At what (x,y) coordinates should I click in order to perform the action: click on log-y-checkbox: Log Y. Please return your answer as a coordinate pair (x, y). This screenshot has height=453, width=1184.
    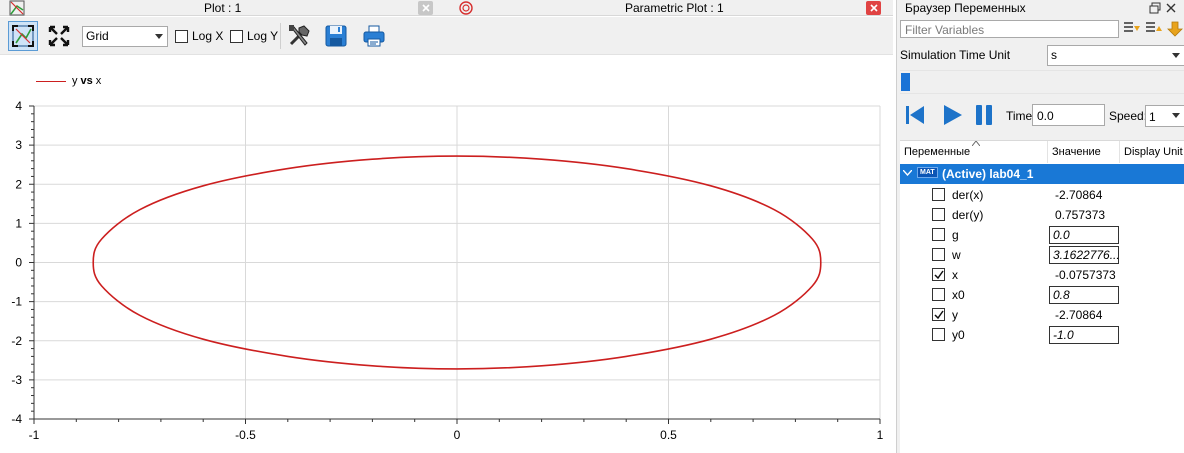
    Looking at the image, I should click on (254, 36).